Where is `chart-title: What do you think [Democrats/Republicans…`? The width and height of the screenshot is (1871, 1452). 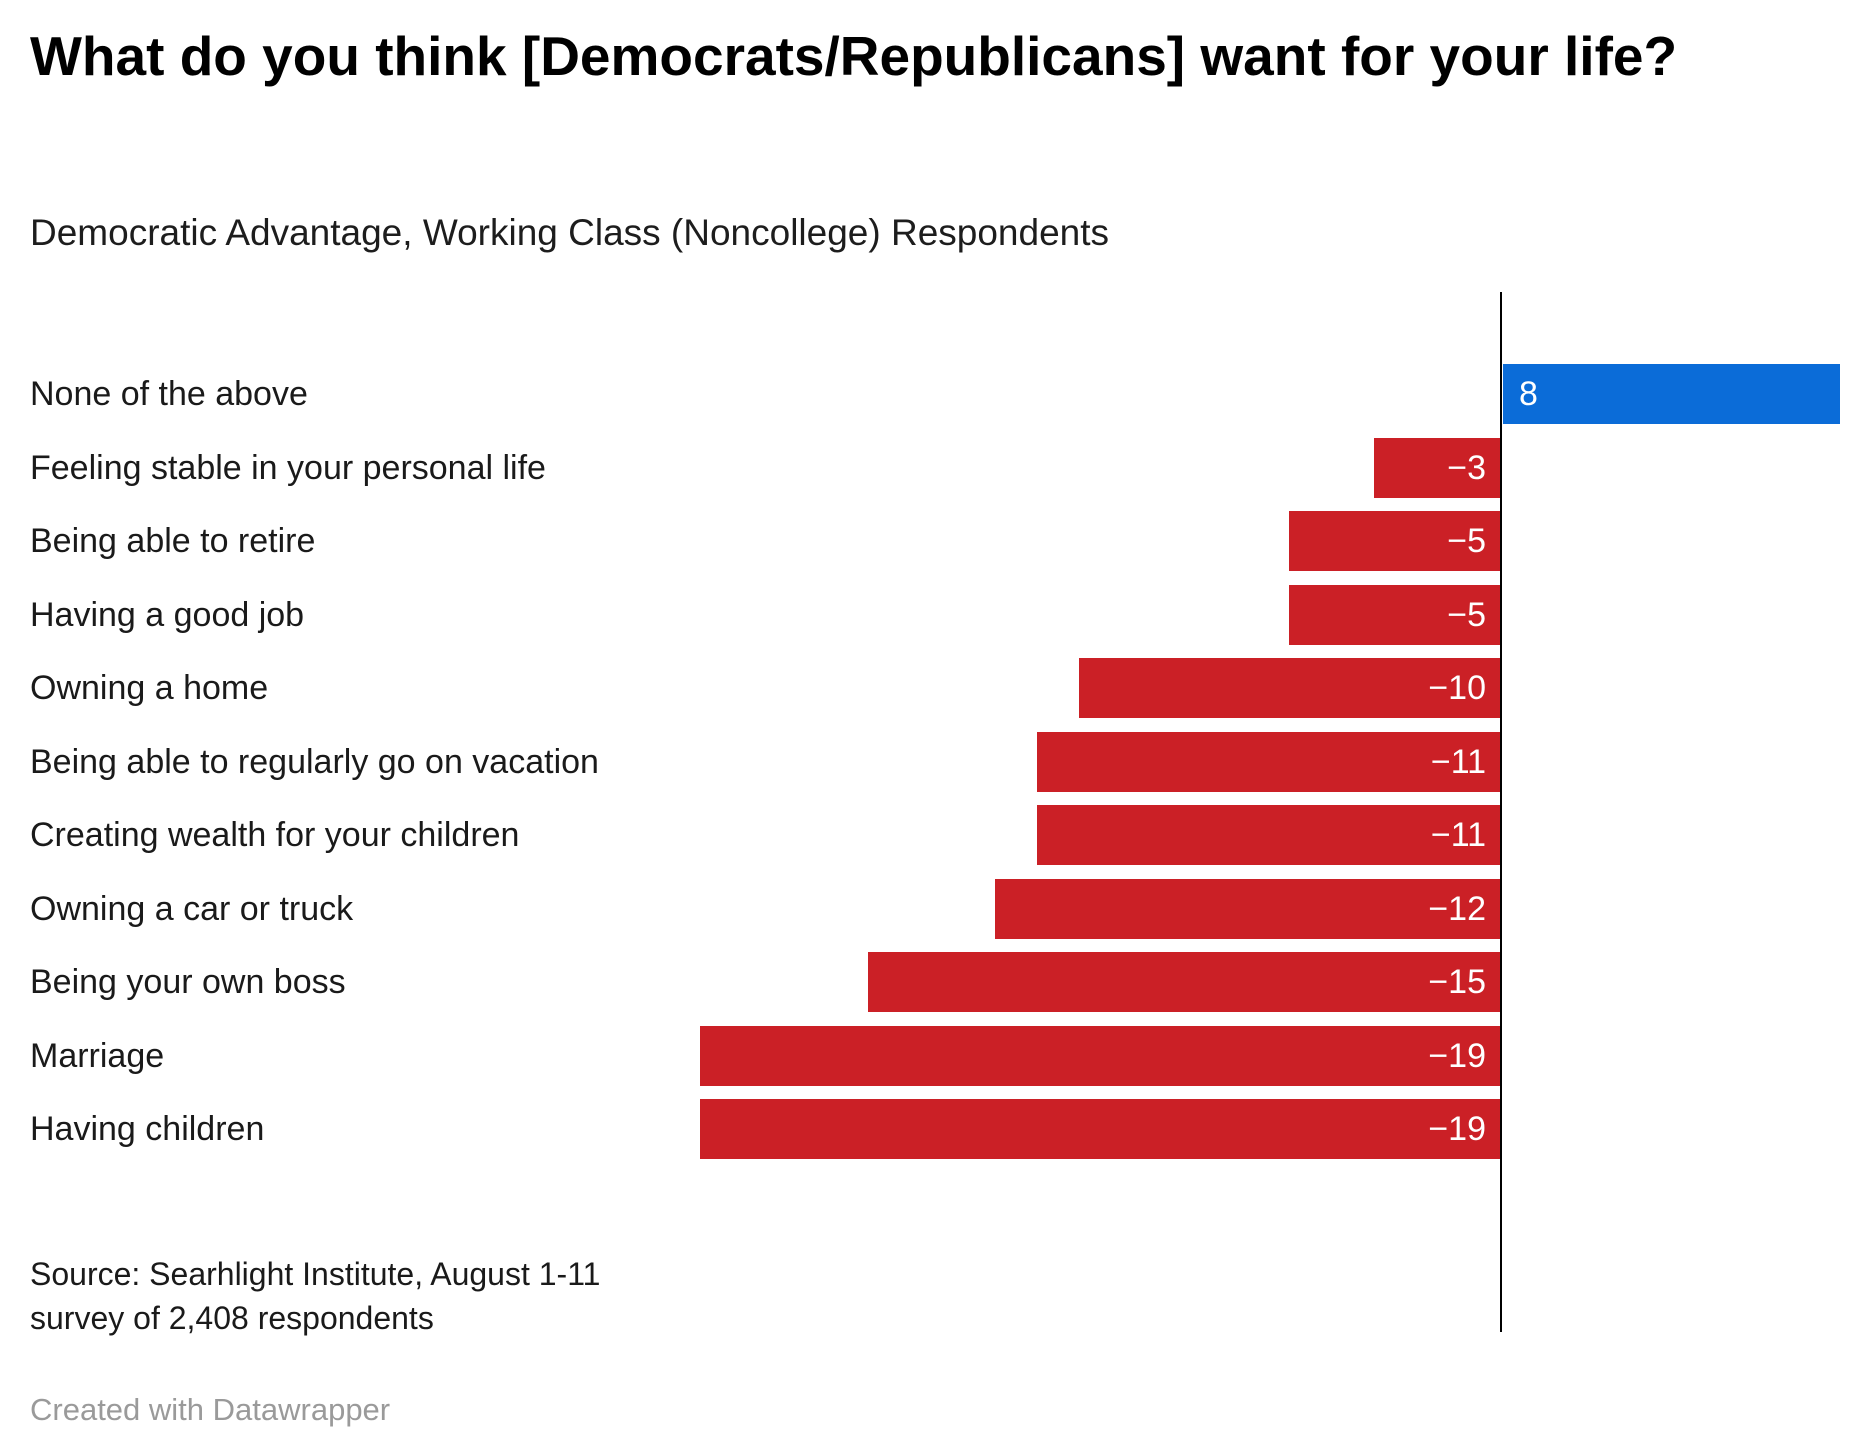 chart-title: What do you think [Democrats/Republicans… is located at coordinates (854, 56).